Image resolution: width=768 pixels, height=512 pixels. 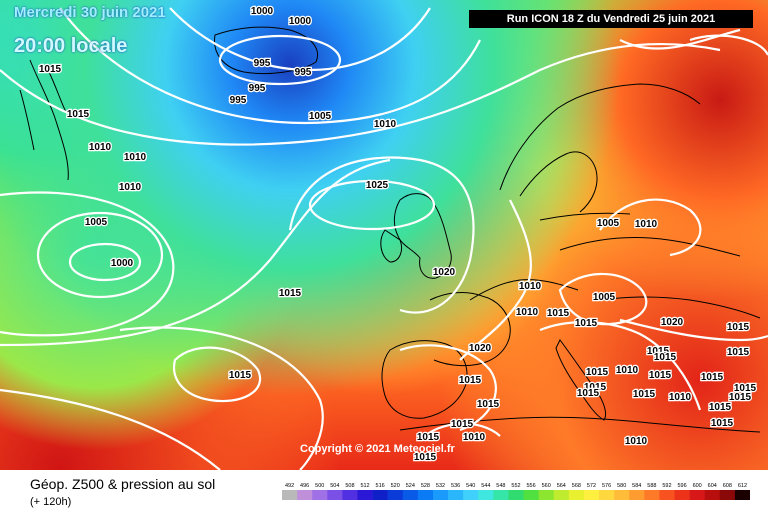 What do you see at coordinates (334, 486) in the screenshot?
I see `scale-label: 504` at bounding box center [334, 486].